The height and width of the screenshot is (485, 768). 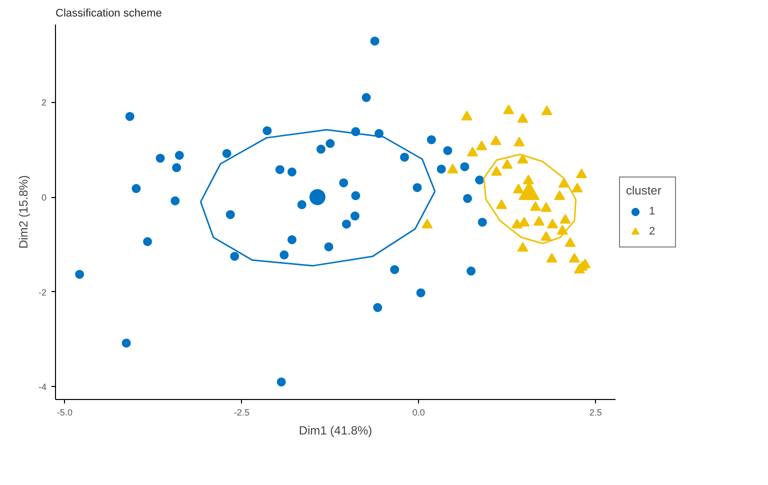 I want to click on x-tick-label: 0.0, so click(x=418, y=413).